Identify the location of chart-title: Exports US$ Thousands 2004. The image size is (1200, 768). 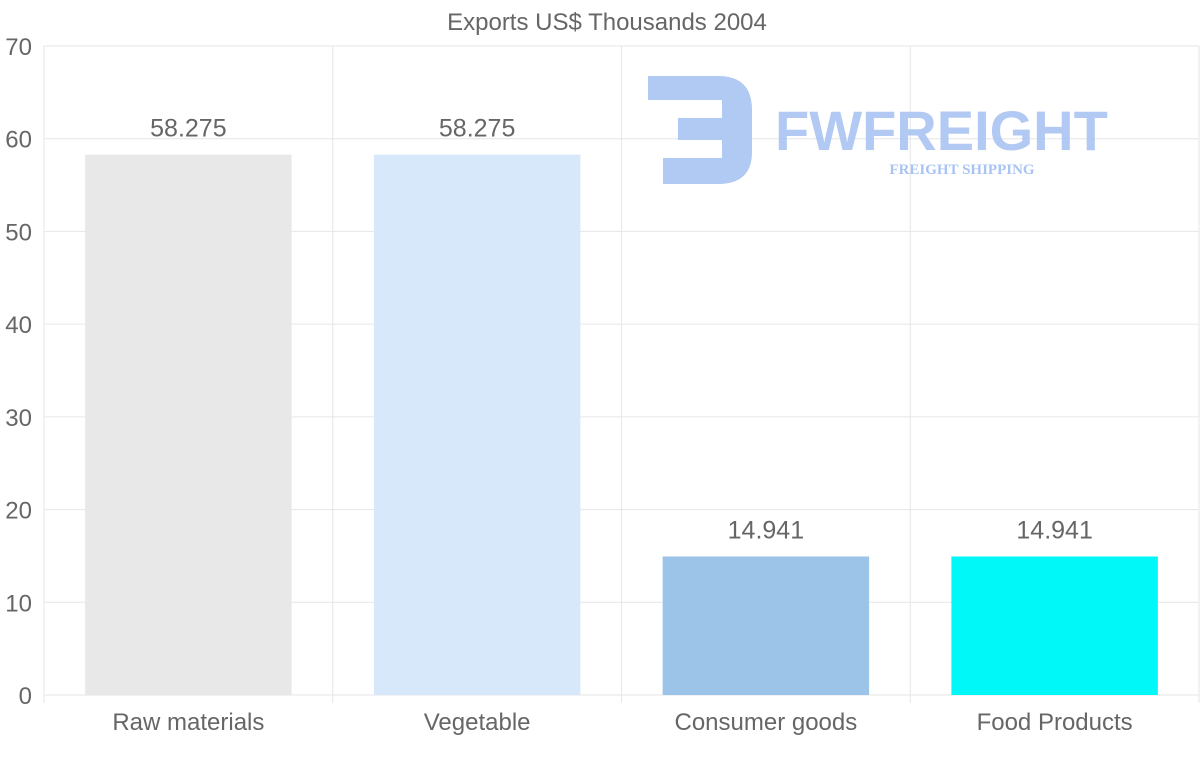
(607, 22).